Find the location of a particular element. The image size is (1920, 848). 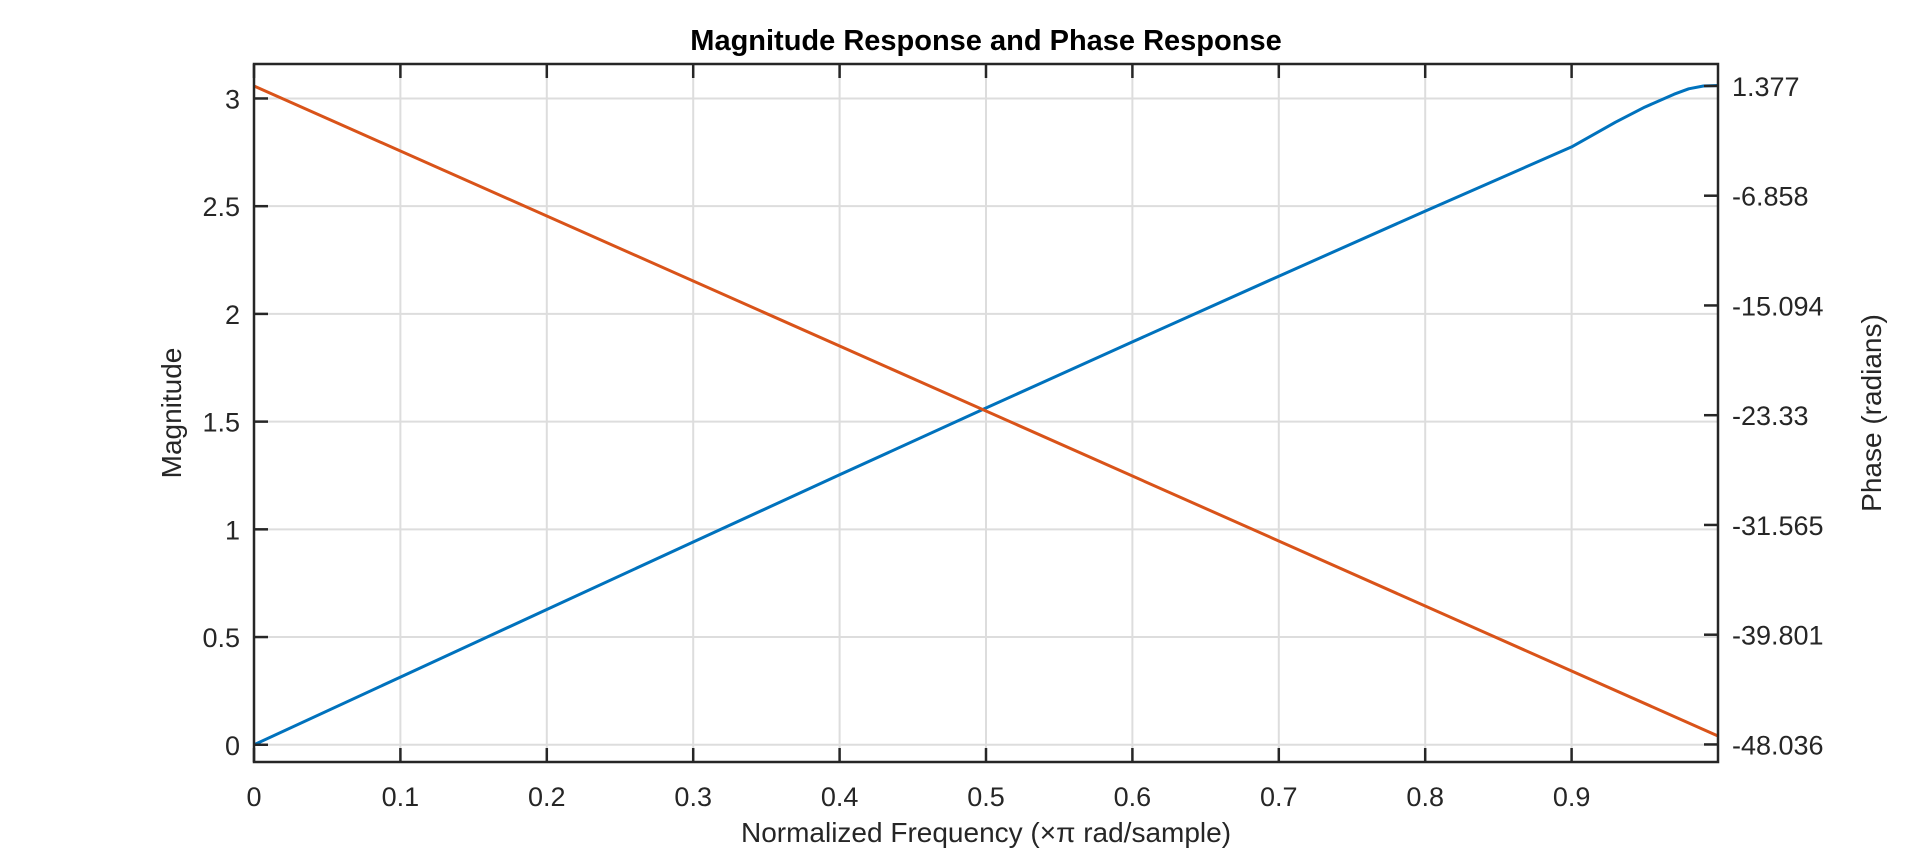

y-left-tick-label: 3 is located at coordinates (232, 99).